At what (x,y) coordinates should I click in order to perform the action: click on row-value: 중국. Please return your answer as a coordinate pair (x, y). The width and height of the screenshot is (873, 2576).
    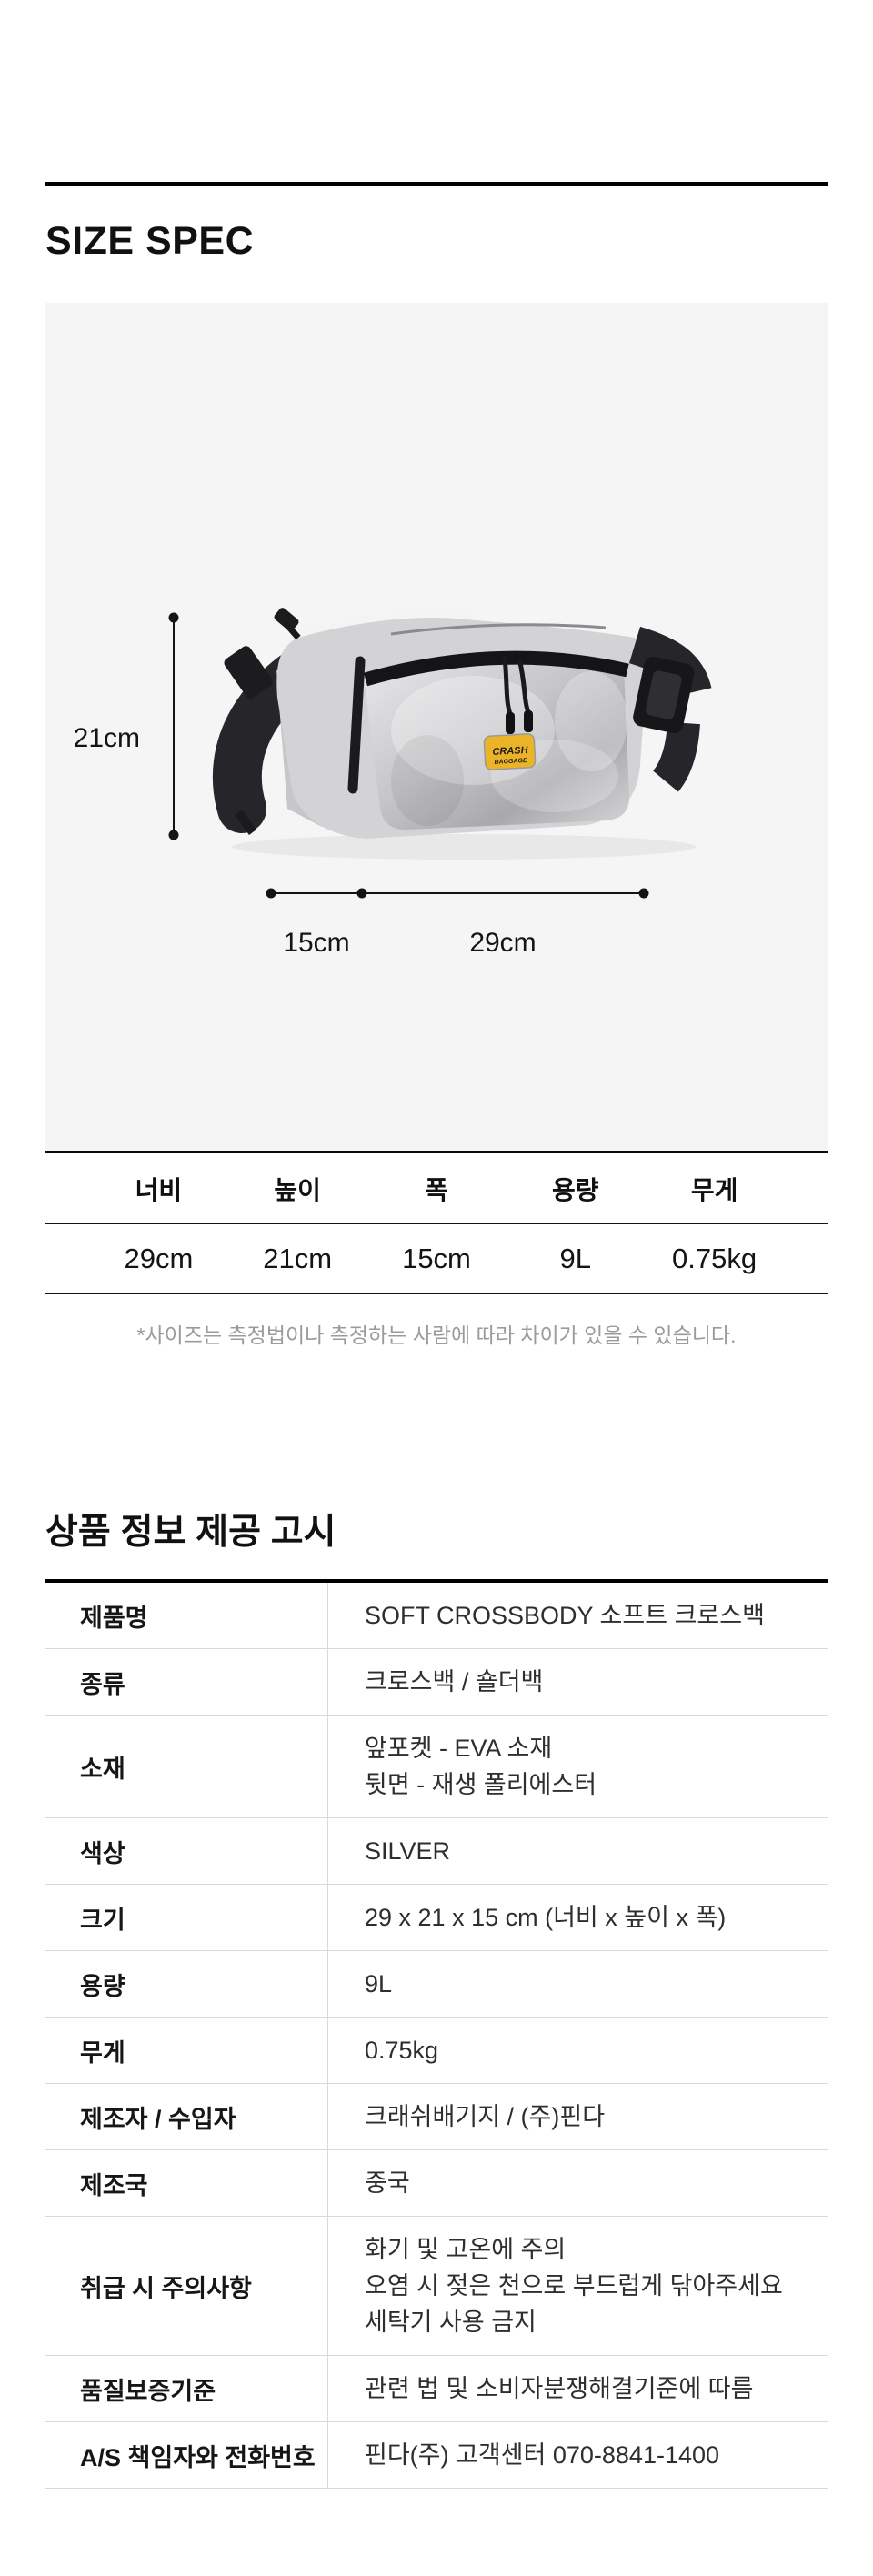
    Looking at the image, I should click on (388, 2183).